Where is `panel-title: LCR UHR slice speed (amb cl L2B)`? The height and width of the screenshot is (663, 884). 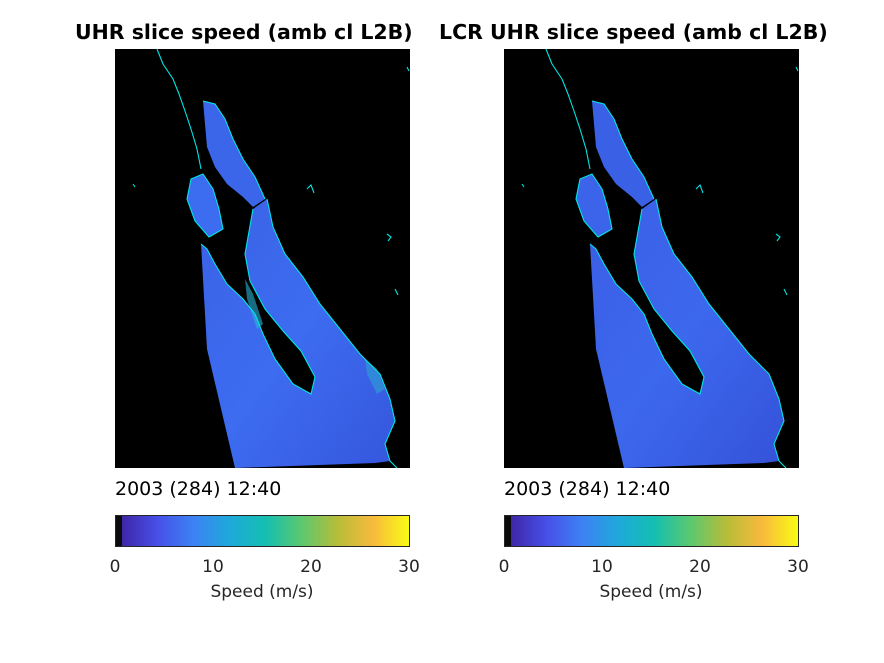
panel-title: LCR UHR slice speed (amb cl L2B) is located at coordinates (633, 32).